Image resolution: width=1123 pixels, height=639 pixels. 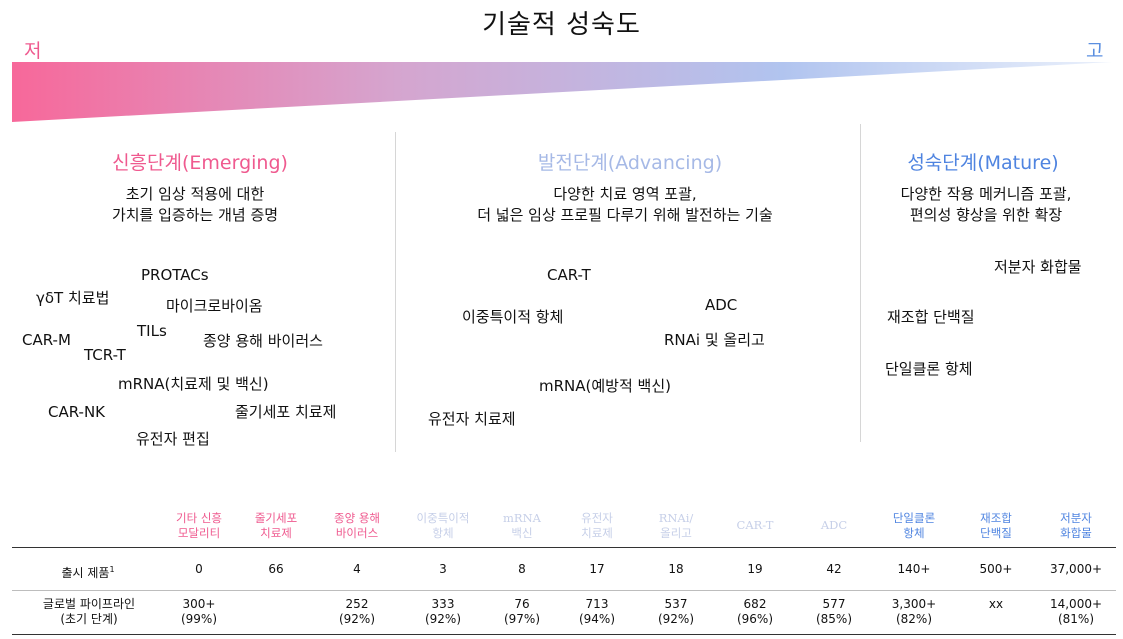 I want to click on cell-value: 300+, so click(x=199, y=604).